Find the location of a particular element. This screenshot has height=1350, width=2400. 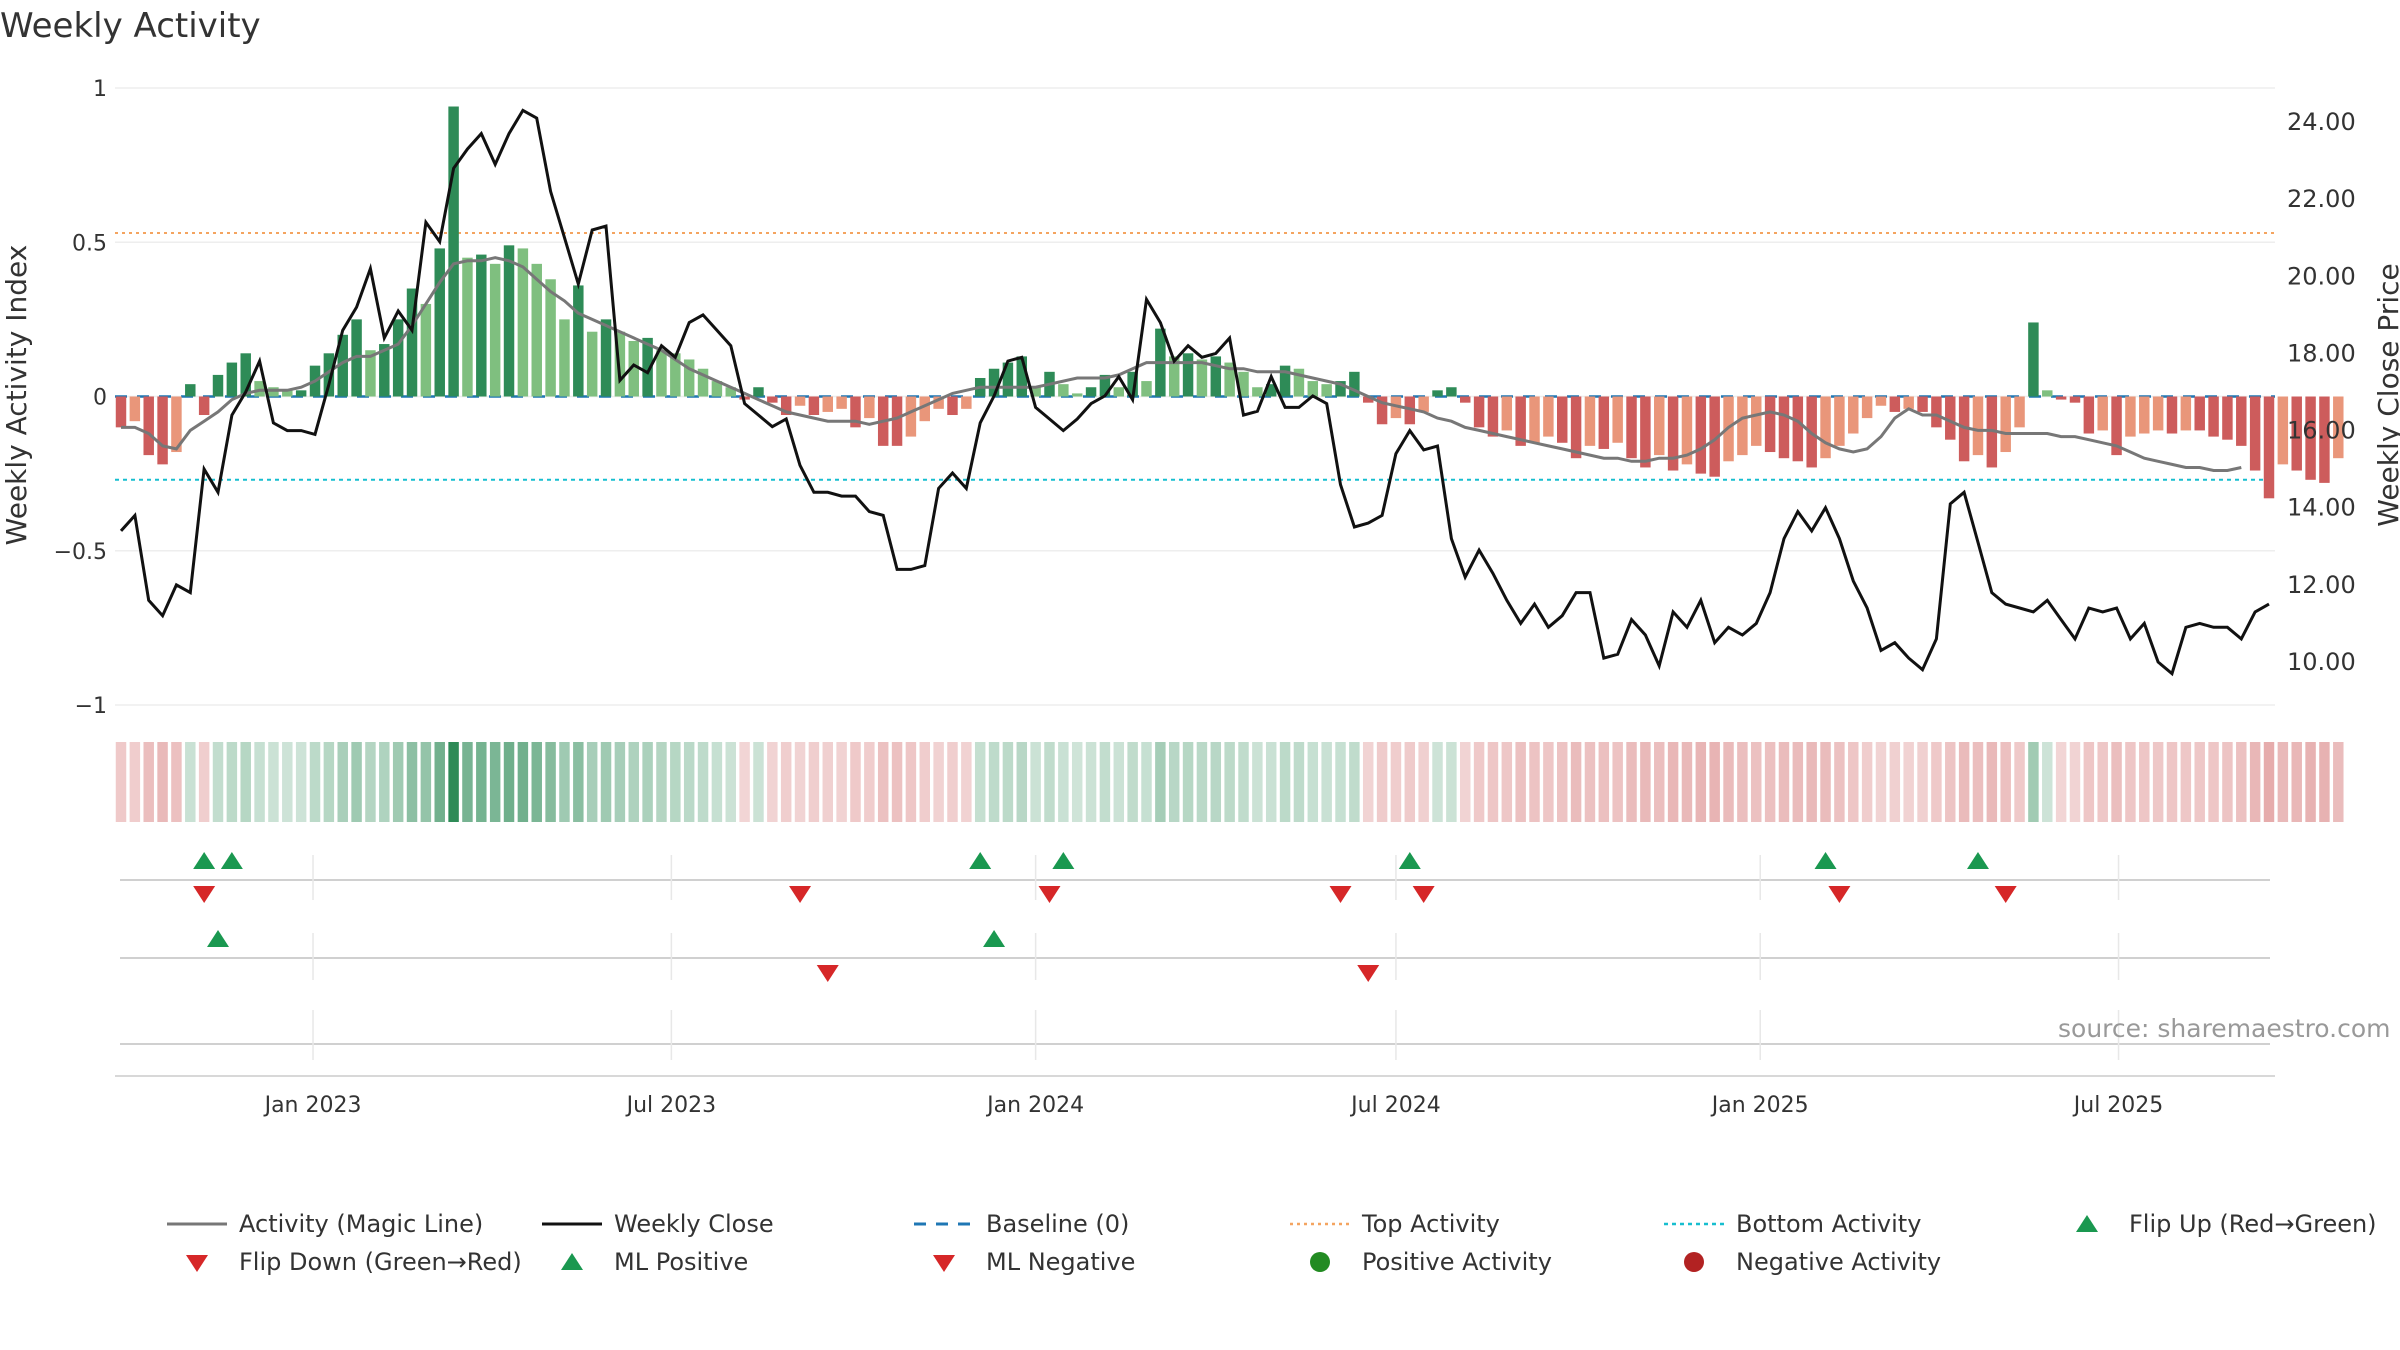

green-triangle-up-icon is located at coordinates (572, 1261).